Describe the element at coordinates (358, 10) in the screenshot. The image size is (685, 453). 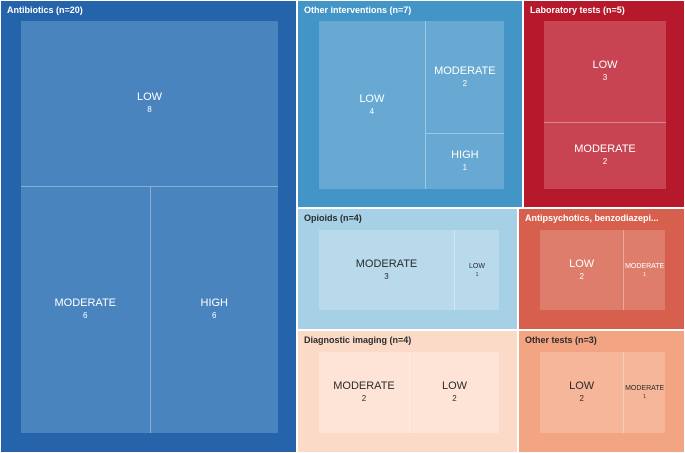
I see `group-title: Other interventions (n=7)` at that location.